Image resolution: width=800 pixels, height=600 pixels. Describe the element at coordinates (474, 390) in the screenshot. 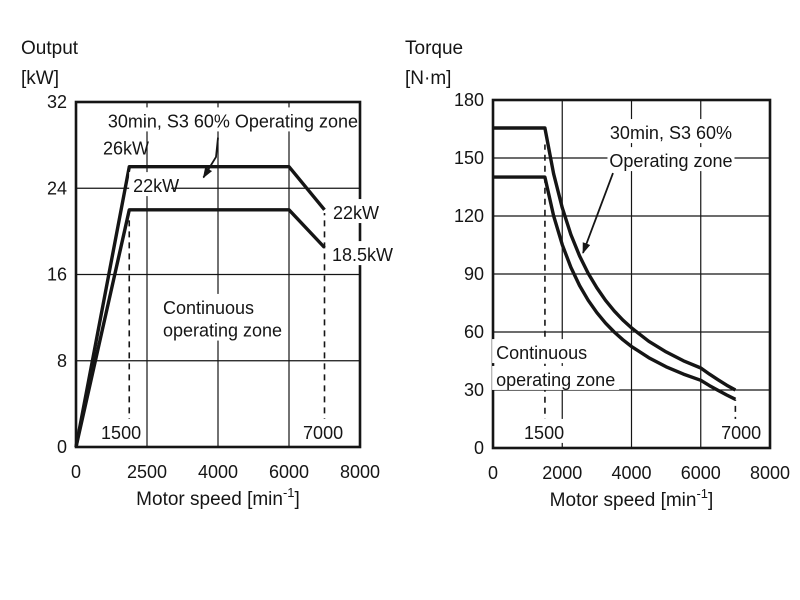

I see `y-tick-label: 30` at that location.